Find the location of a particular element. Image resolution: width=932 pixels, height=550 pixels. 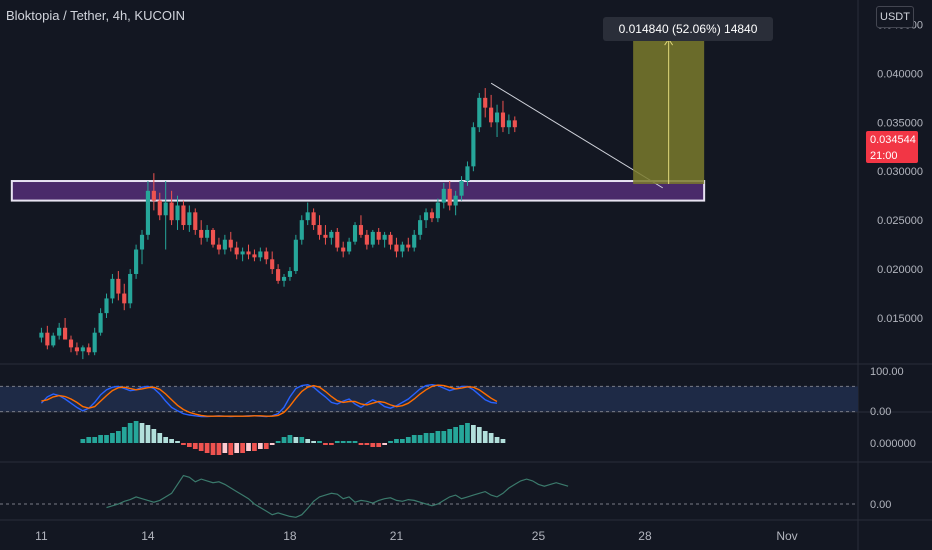

support-zone is located at coordinates (358, 191).